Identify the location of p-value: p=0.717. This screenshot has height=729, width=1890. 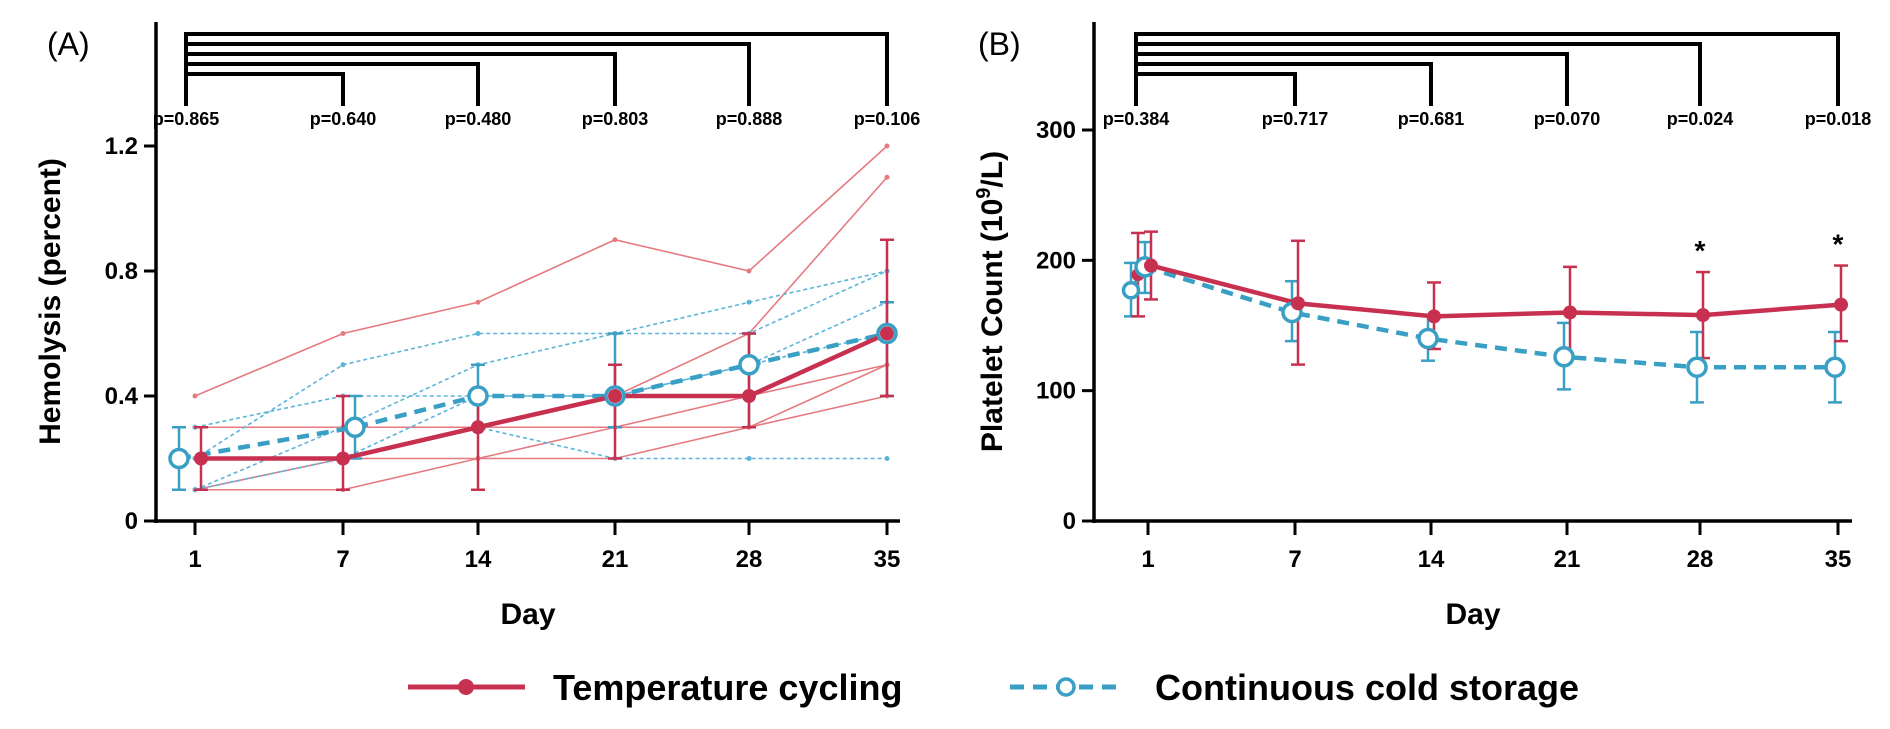
(1295, 119).